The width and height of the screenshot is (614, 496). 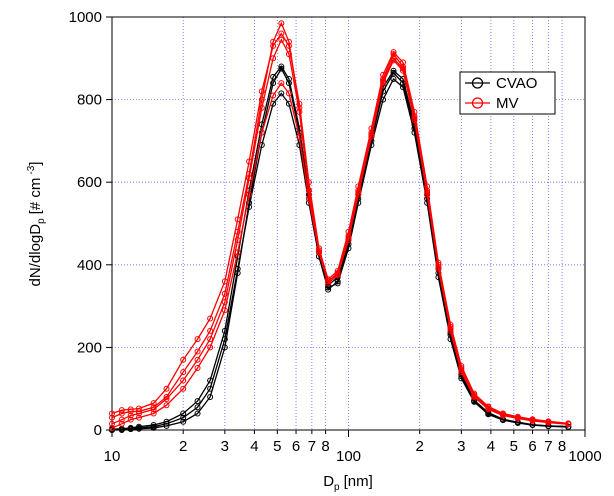 What do you see at coordinates (532, 446) in the screenshot?
I see `x-tick-label: 6` at bounding box center [532, 446].